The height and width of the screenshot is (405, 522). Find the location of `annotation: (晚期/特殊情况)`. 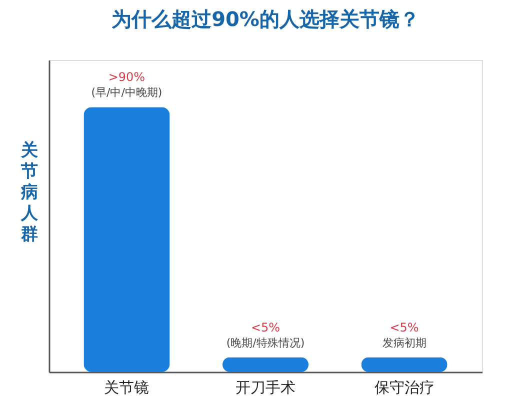

annotation: (晚期/特殊情况) is located at coordinates (265, 343).